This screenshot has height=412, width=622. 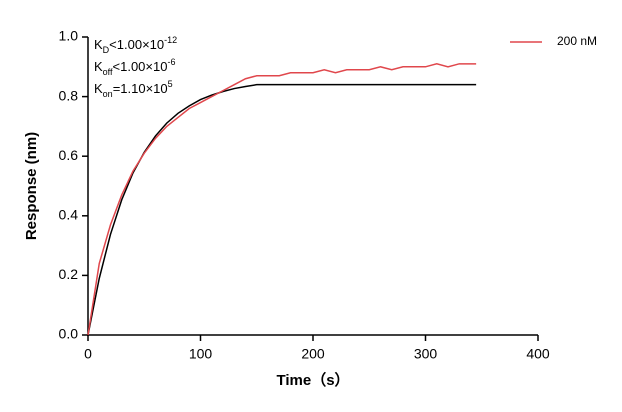 What do you see at coordinates (312, 380) in the screenshot?
I see `x-axis-title: Time（s）` at bounding box center [312, 380].